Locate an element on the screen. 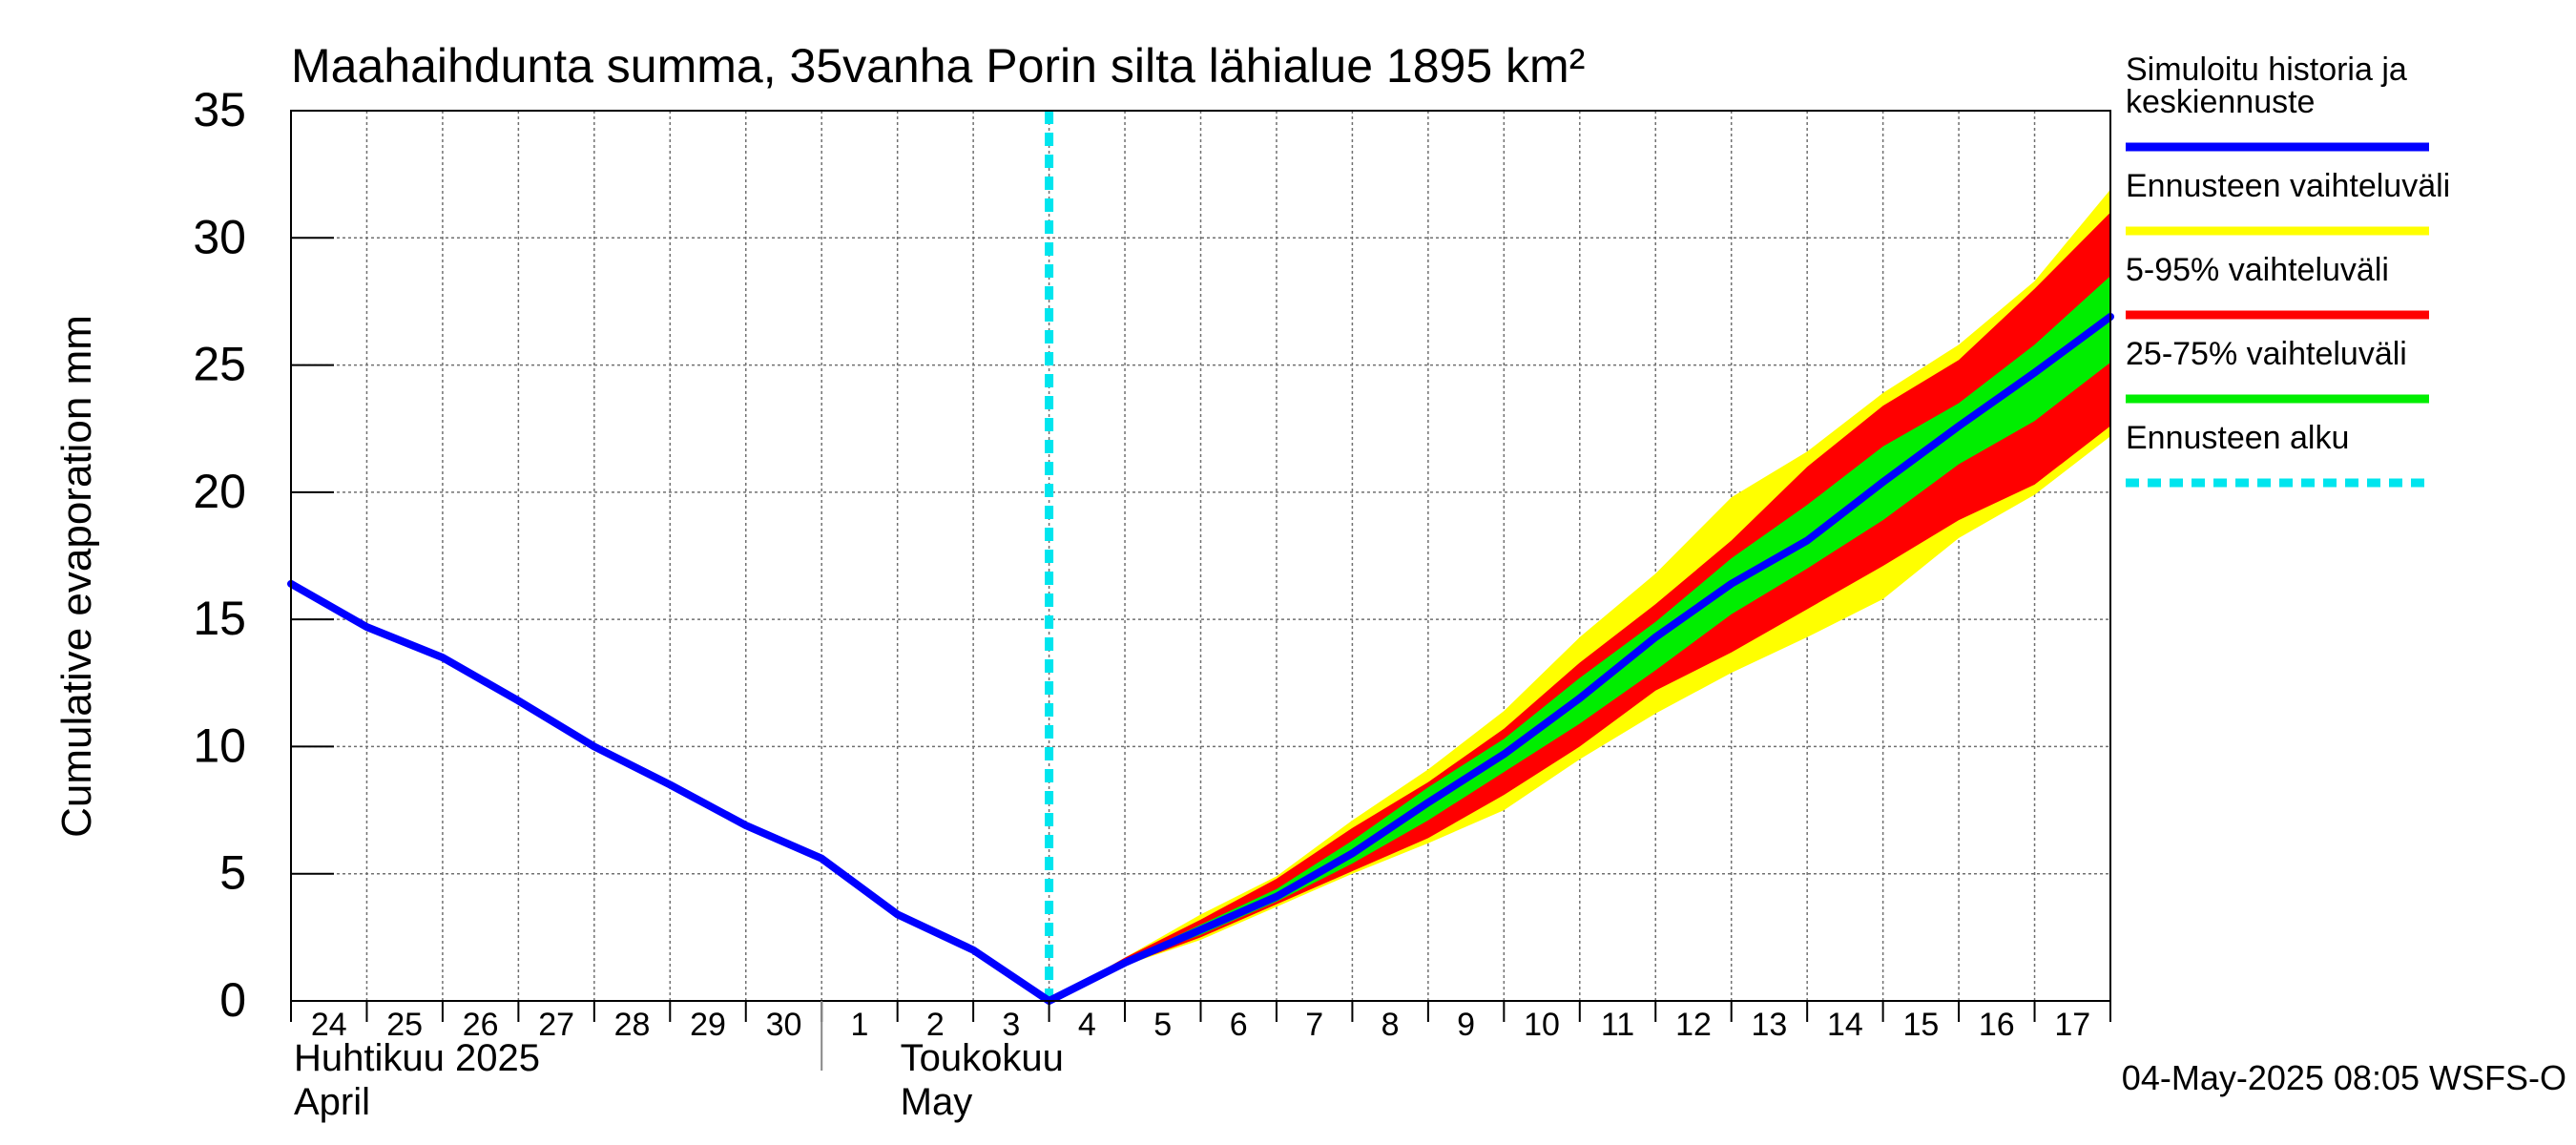 This screenshot has height=1145, width=2576. x-tick-label: 28 is located at coordinates (632, 1025).